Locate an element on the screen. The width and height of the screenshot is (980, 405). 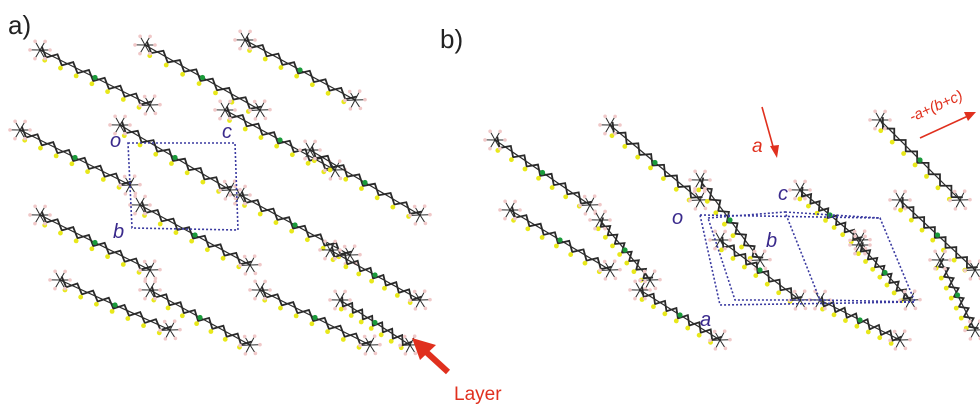
stack-direction-label: -a+(b+c) is located at coordinates (936, 106).